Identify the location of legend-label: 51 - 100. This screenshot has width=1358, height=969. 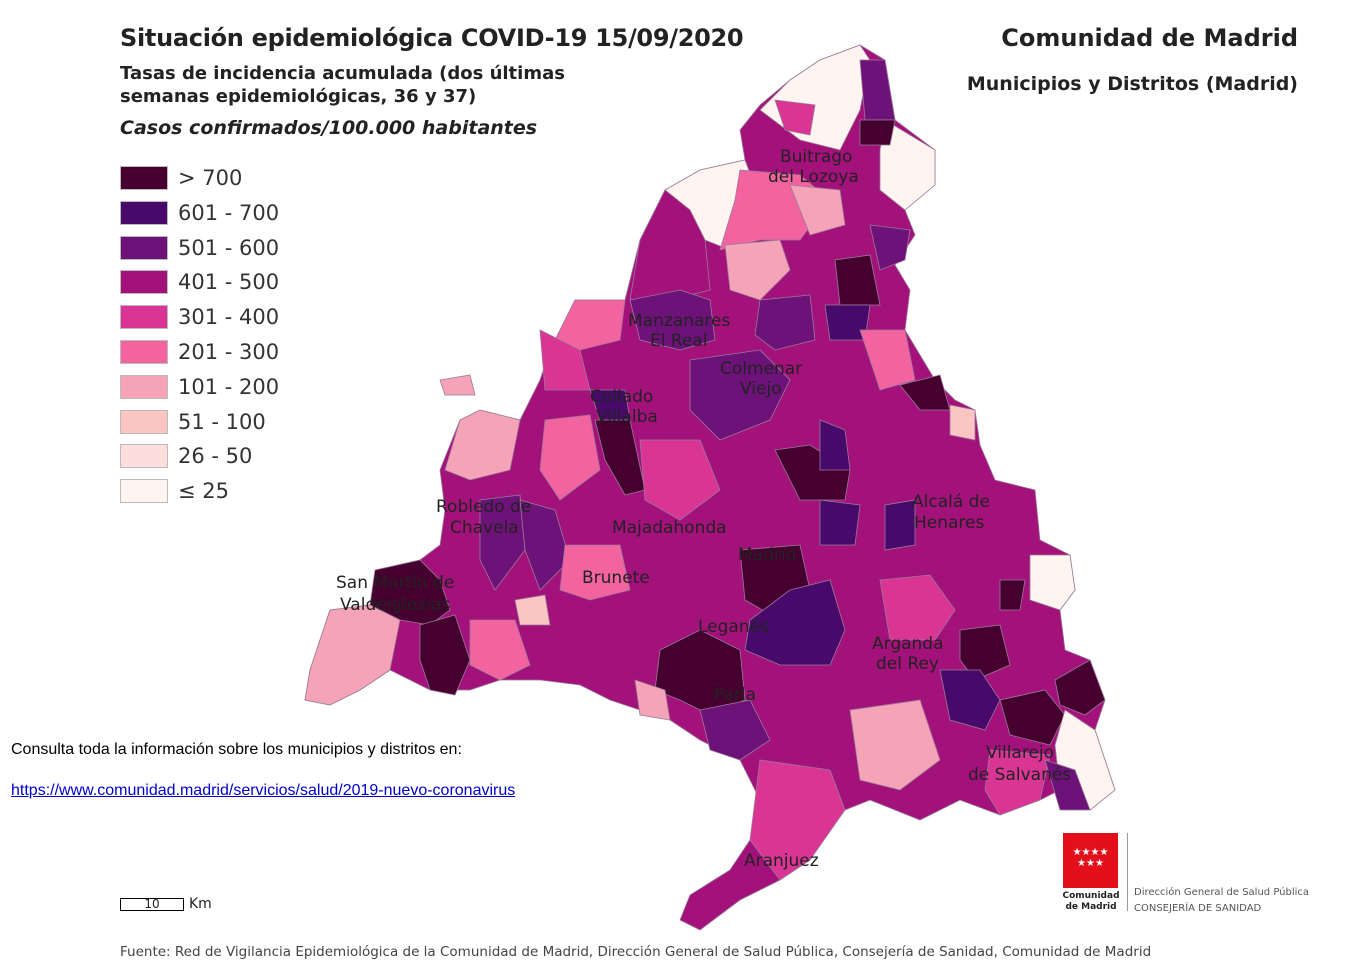
(222, 421).